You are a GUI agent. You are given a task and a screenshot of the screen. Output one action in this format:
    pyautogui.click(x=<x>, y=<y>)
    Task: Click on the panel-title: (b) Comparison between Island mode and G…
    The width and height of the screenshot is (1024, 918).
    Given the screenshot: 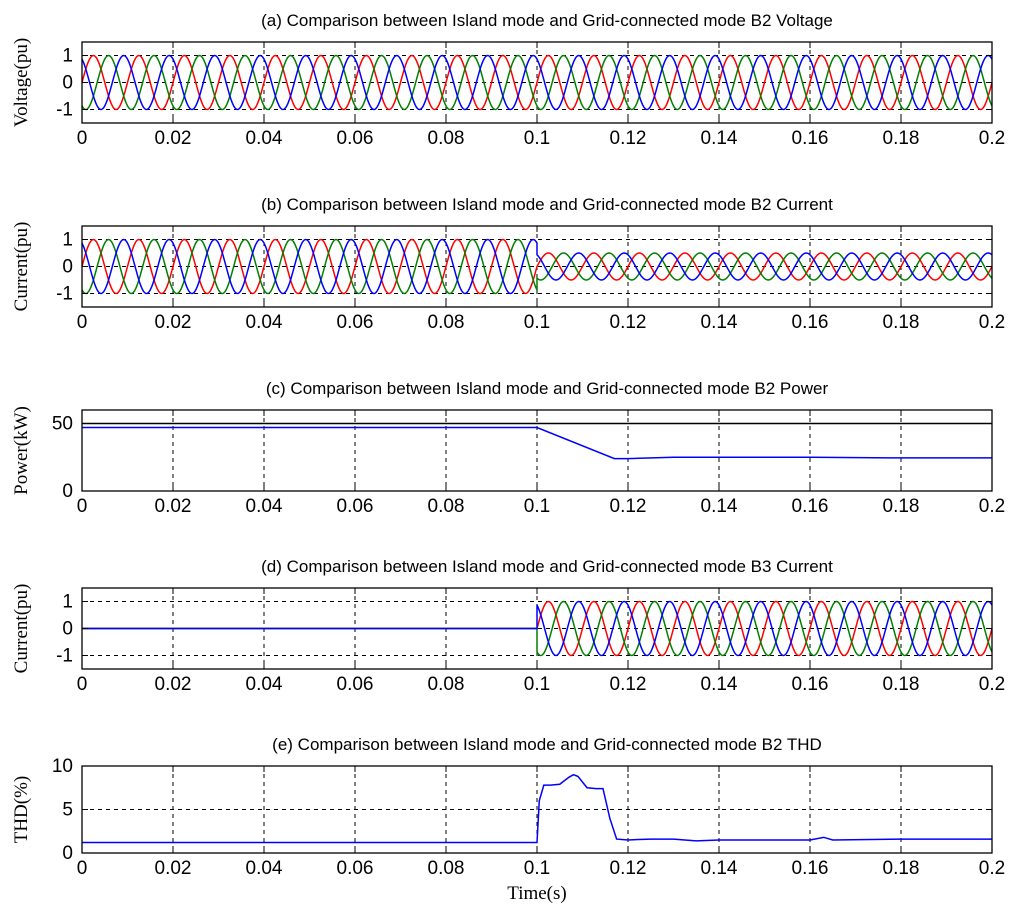 What is the action you would take?
    pyautogui.click(x=547, y=204)
    